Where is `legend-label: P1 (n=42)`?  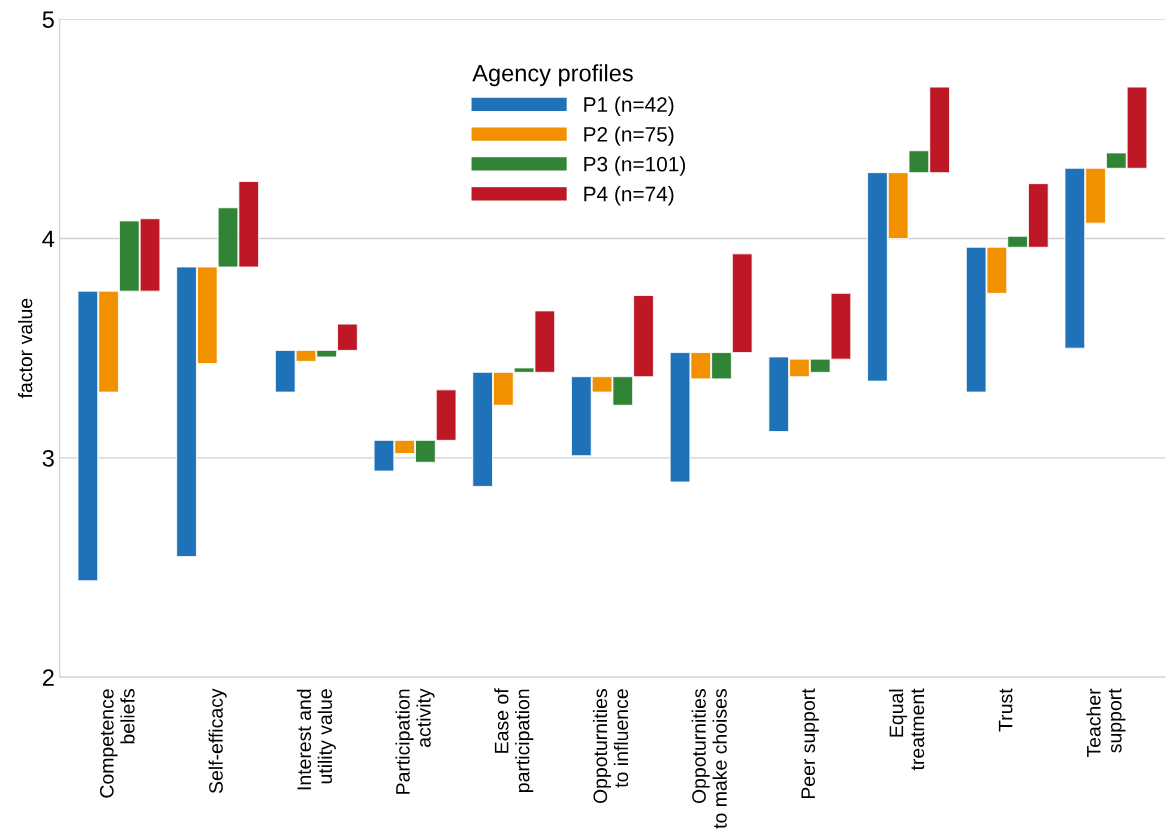
legend-label: P1 (n=42) is located at coordinates (629, 106).